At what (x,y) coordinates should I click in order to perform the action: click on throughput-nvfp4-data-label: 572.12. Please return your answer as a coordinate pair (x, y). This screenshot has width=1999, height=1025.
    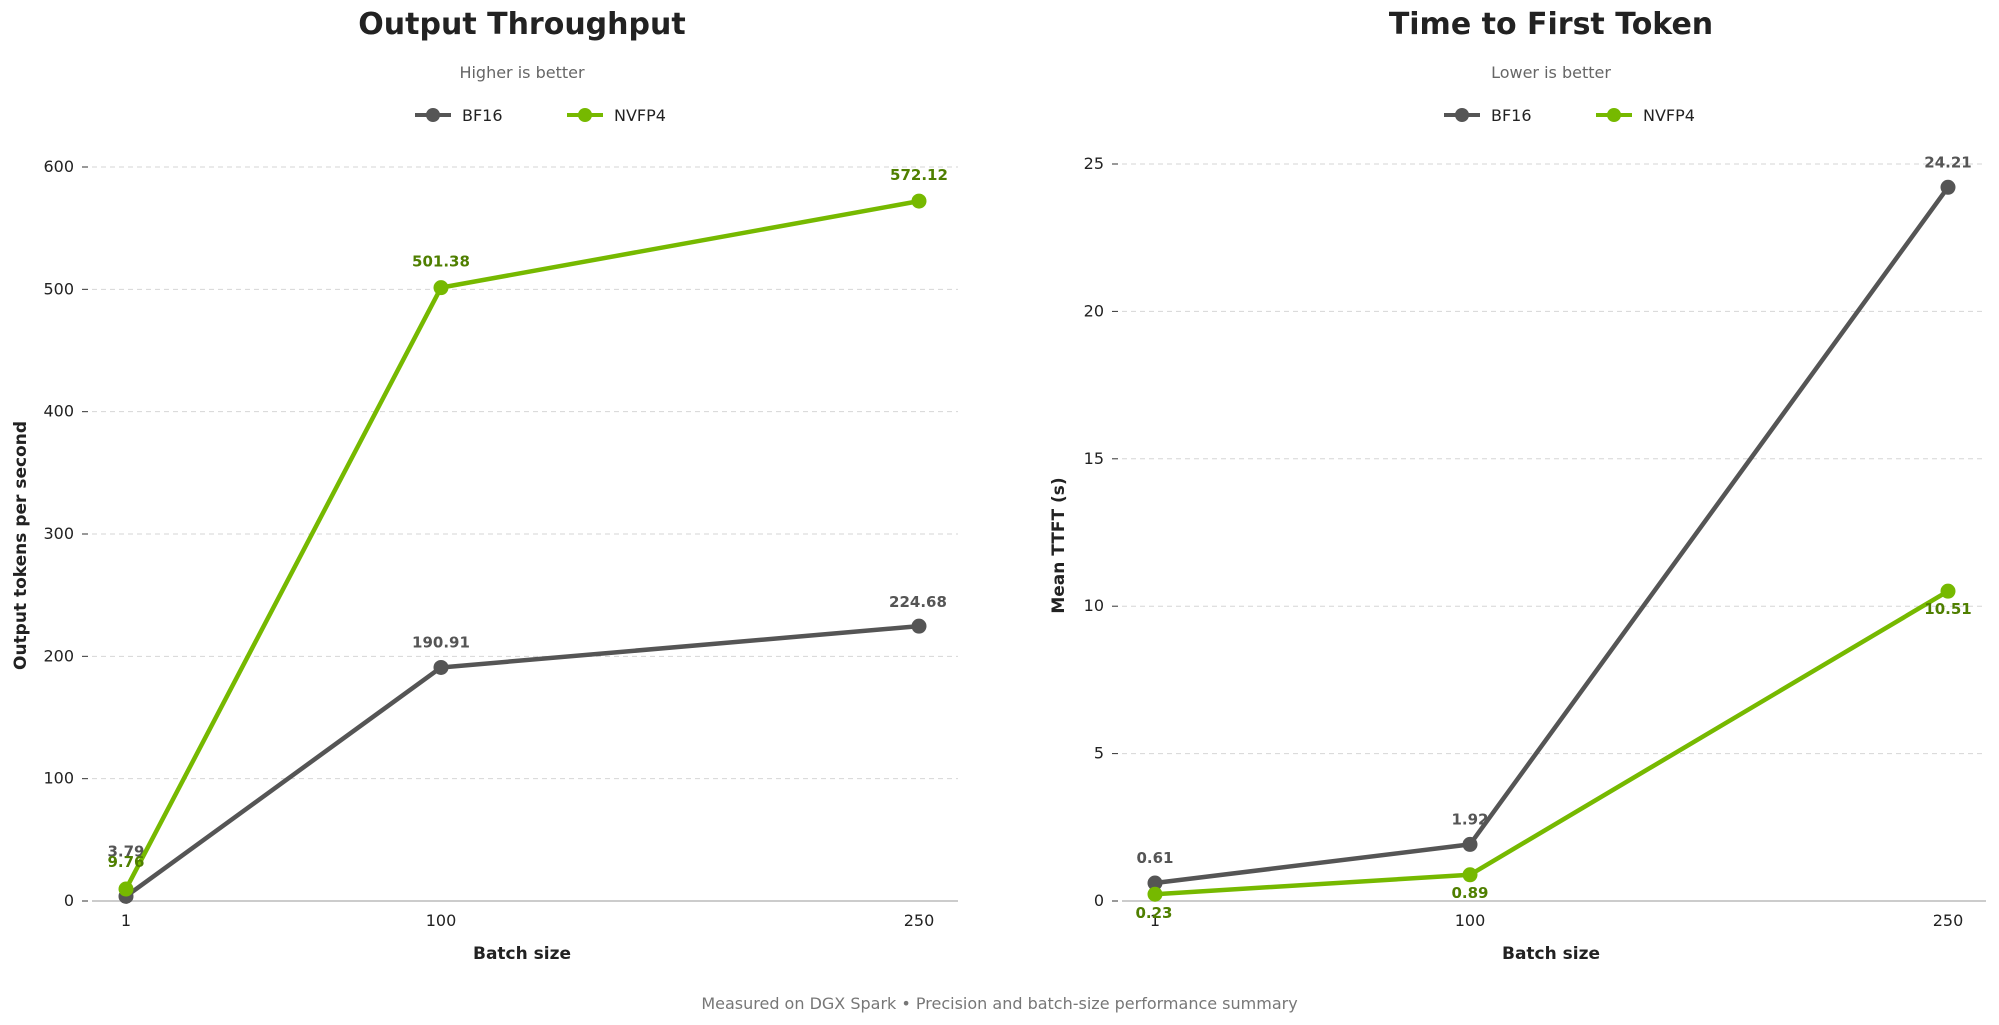
    Looking at the image, I should click on (919, 175).